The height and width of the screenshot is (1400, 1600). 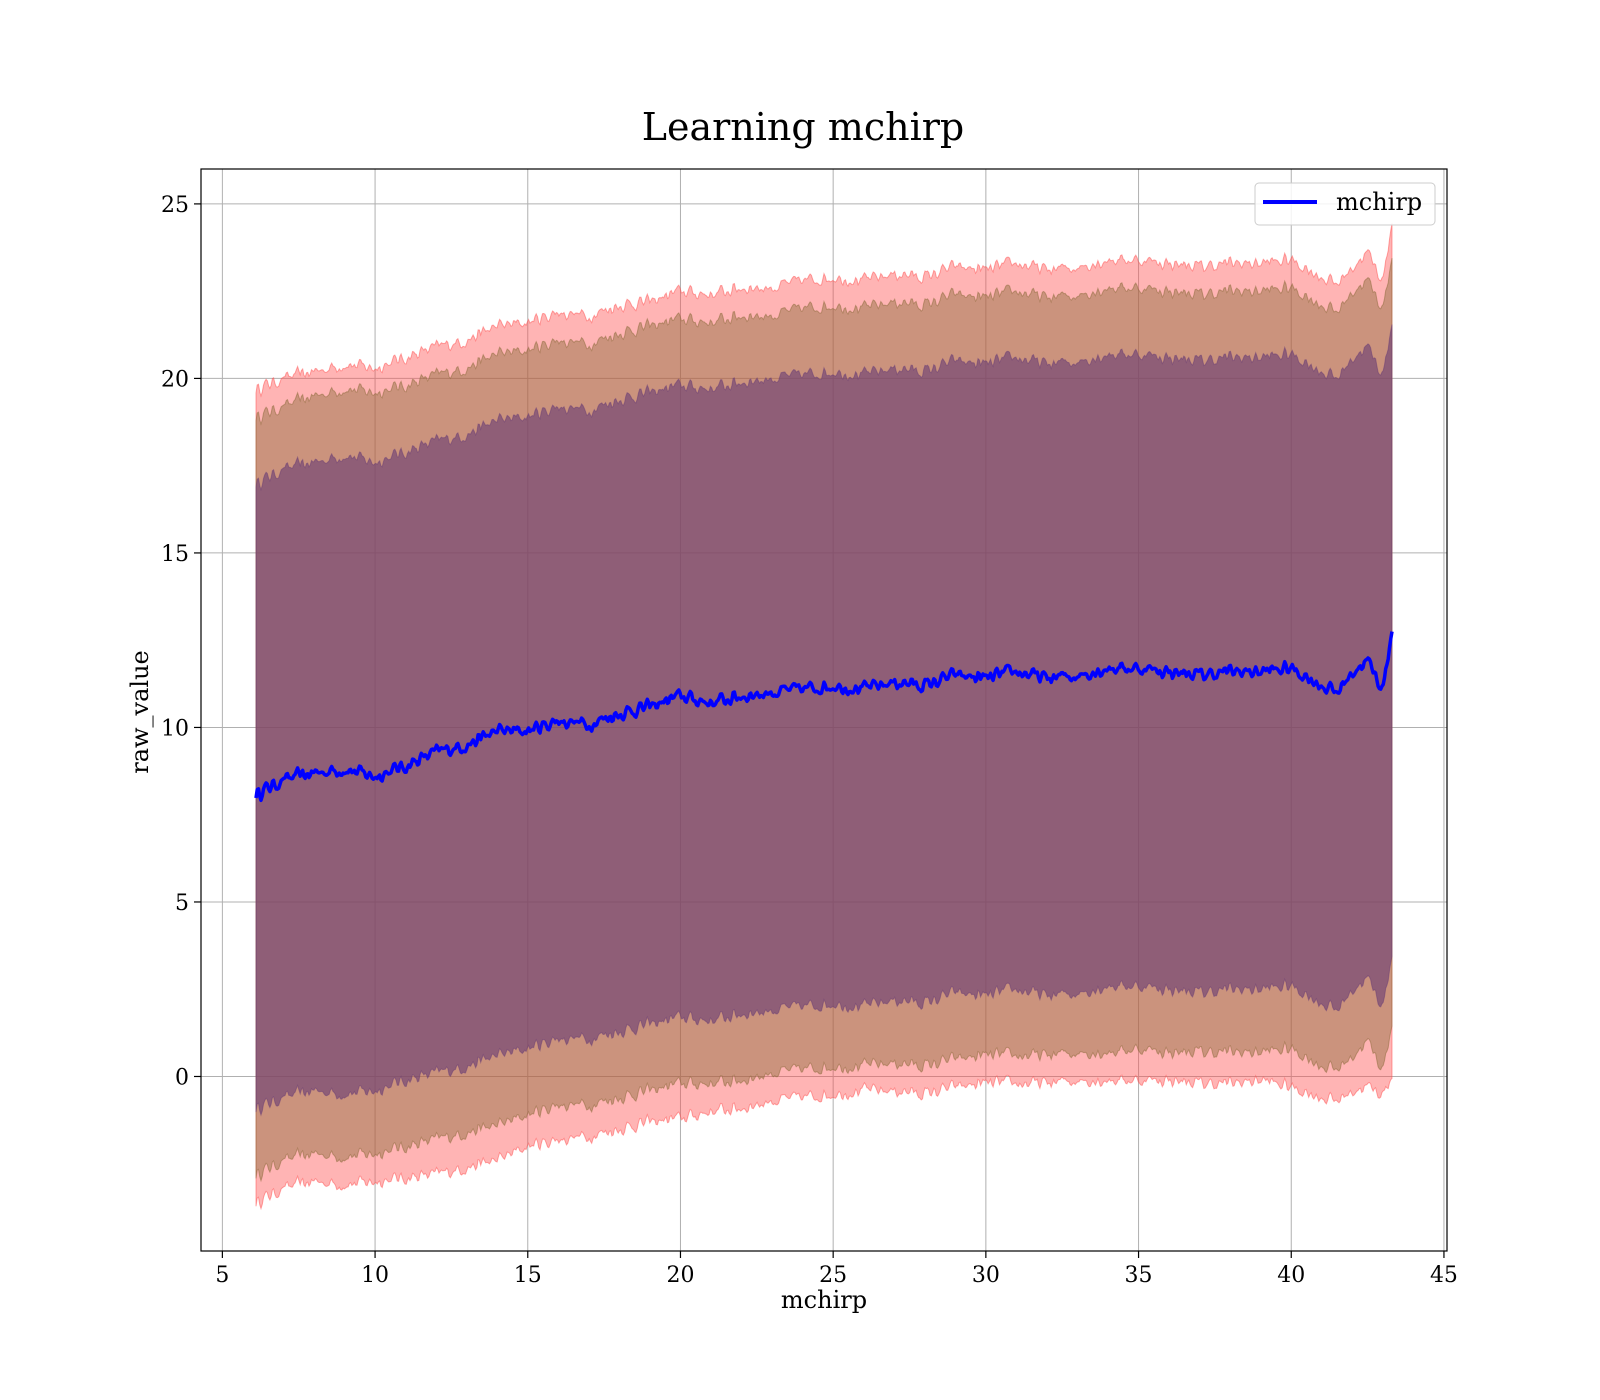 I want to click on legend: mchirp, so click(x=1345, y=204).